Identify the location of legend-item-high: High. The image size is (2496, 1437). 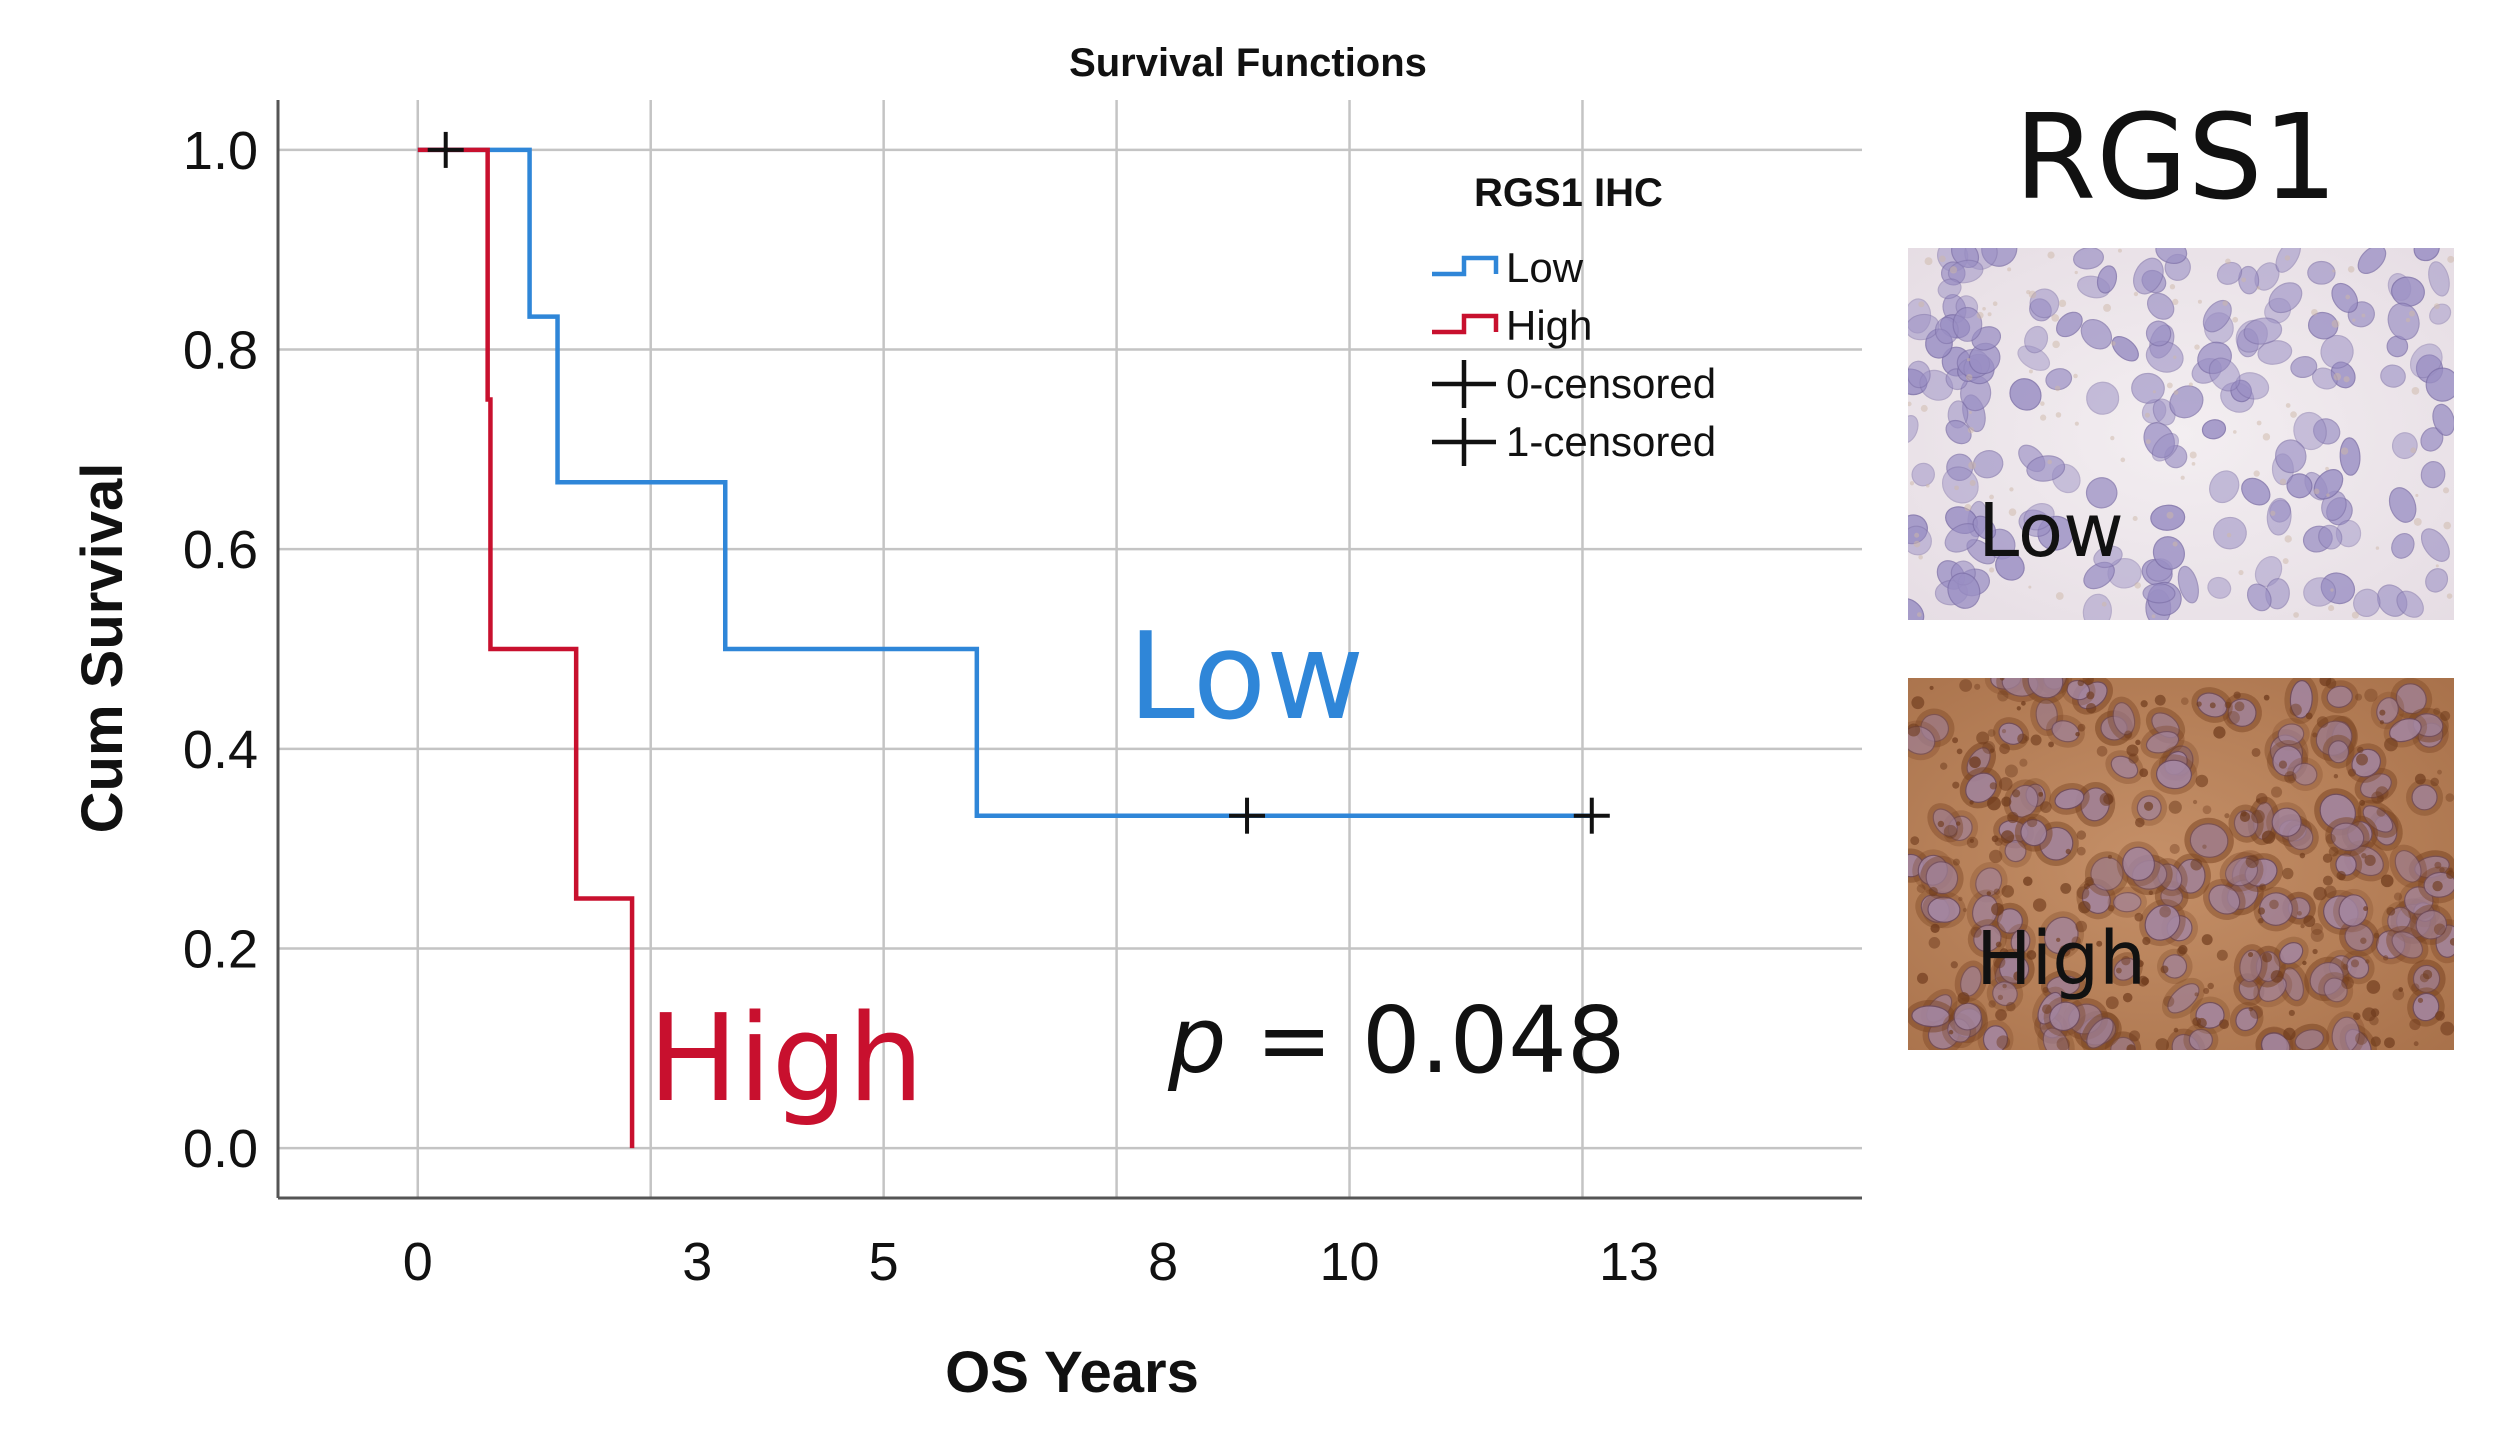
(1512, 325).